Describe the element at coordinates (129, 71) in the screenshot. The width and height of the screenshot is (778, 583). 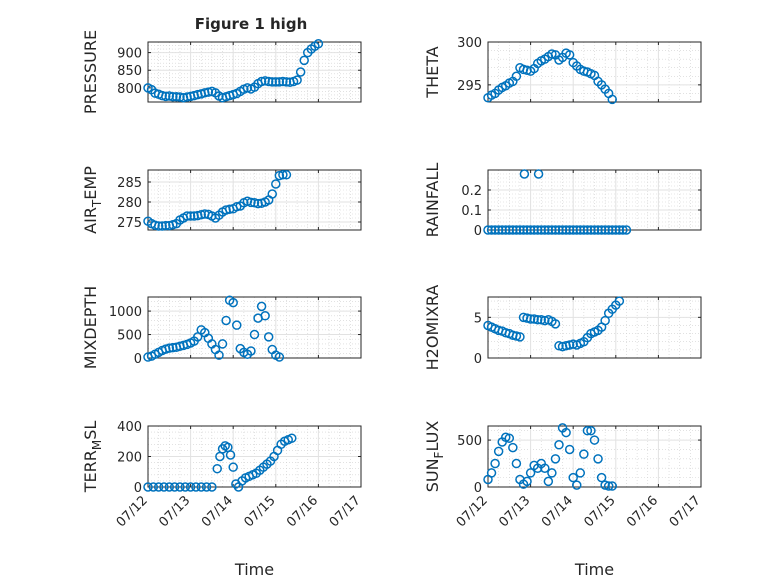
I see `y-tick-label: 850` at that location.